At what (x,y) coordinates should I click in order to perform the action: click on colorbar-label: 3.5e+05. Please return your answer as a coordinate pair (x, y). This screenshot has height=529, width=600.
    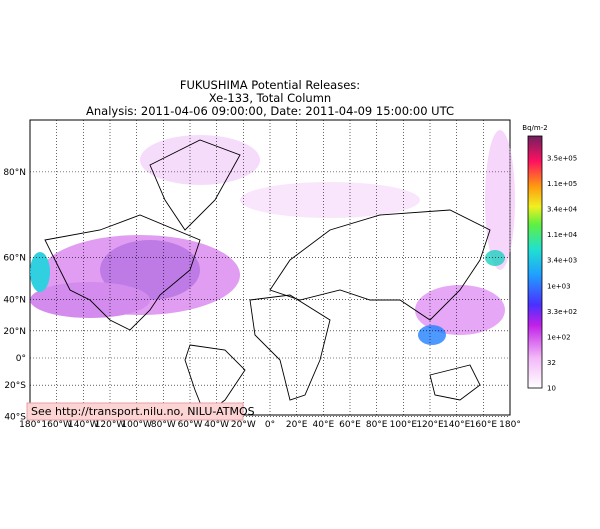
    Looking at the image, I should click on (562, 159).